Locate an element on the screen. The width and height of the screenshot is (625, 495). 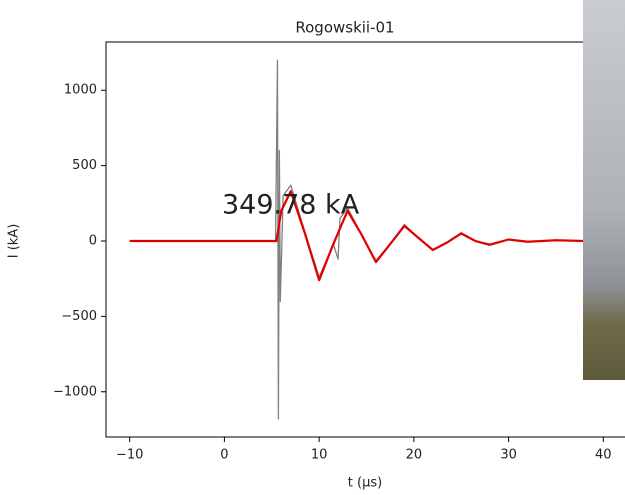
x-tick-label: 30 is located at coordinates (508, 455).